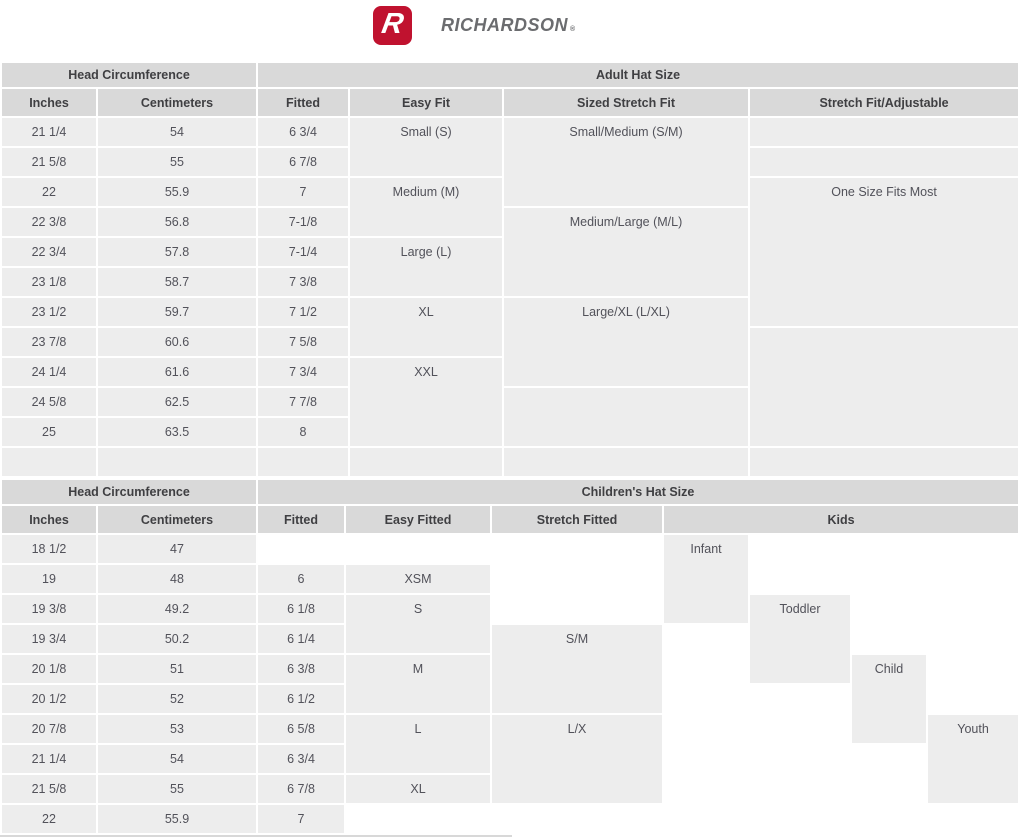 The width and height of the screenshot is (1020, 838). What do you see at coordinates (418, 624) in the screenshot?
I see `children-easy-fitted-row3: S` at bounding box center [418, 624].